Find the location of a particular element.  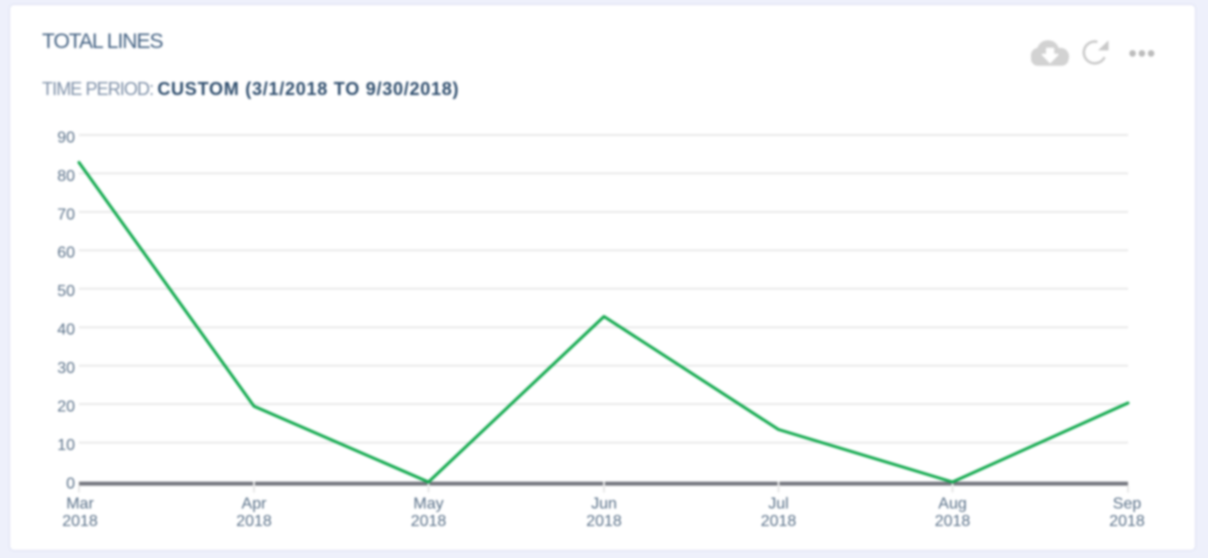

svg-text: TOTAL LINES is located at coordinates (102, 41).